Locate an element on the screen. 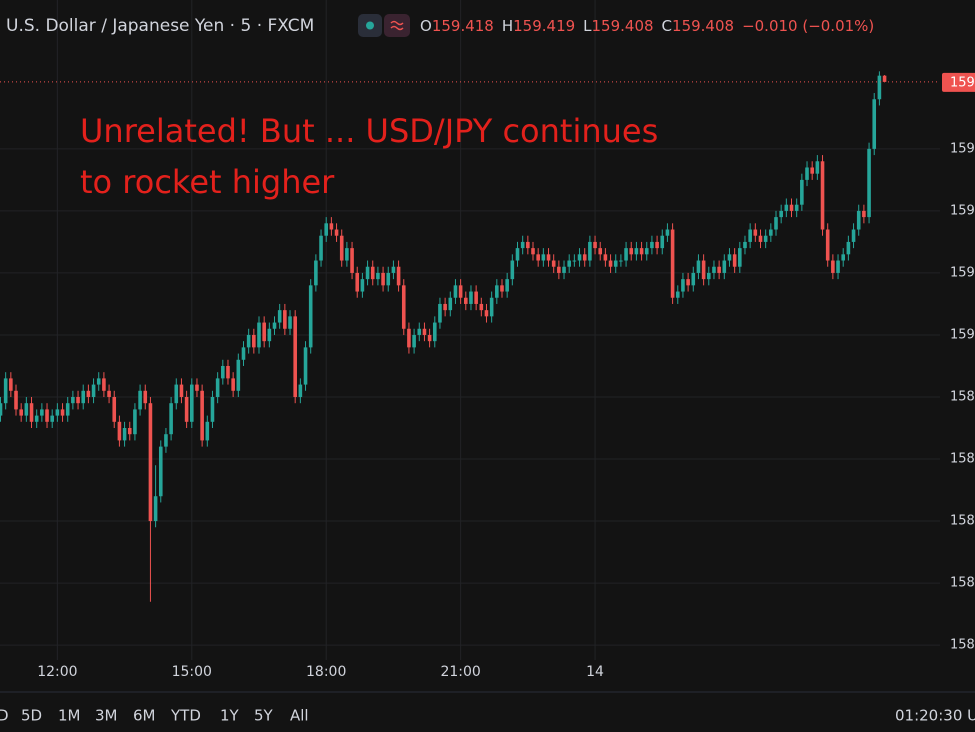  range-button: All is located at coordinates (299, 716).